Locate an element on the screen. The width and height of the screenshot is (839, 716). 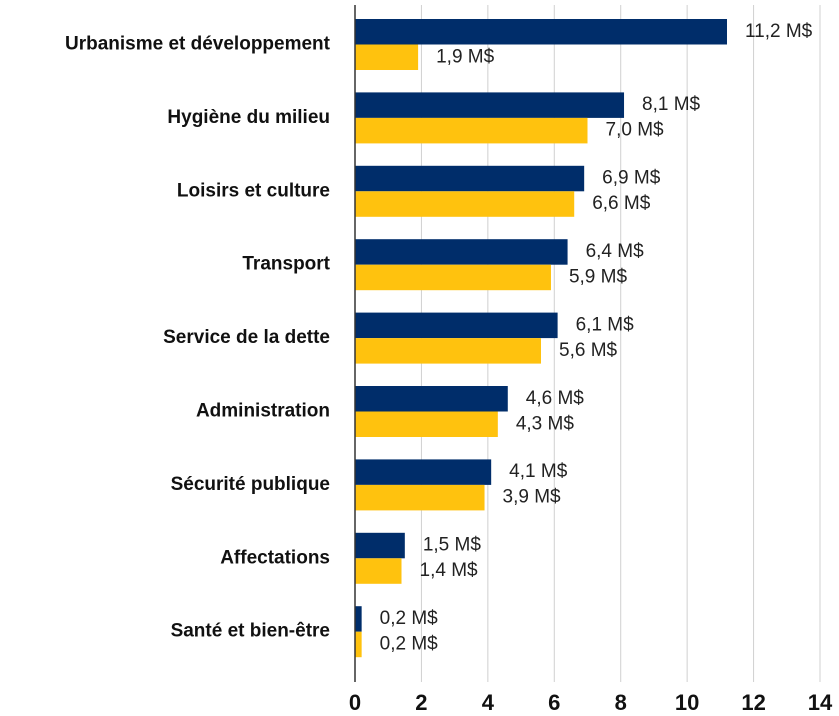
category-label: Administration is located at coordinates (263, 411).